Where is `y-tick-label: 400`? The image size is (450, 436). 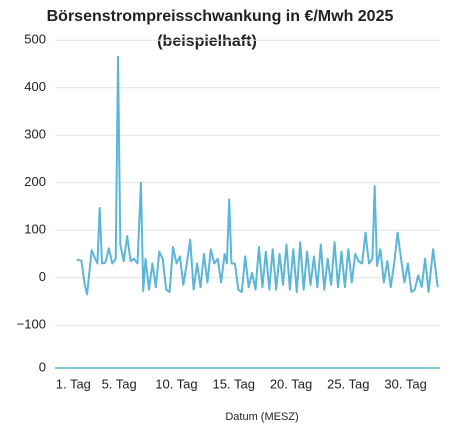 y-tick-label: 400 is located at coordinates (35, 86).